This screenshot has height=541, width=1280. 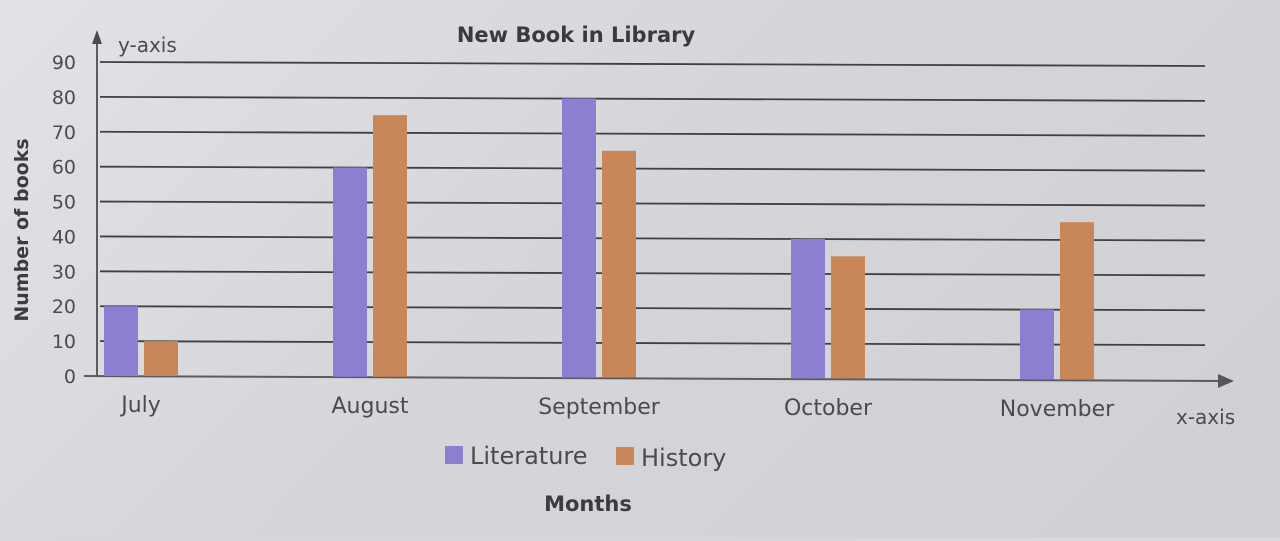 What do you see at coordinates (64, 342) in the screenshot?
I see `y-tick-label-10: 10` at bounding box center [64, 342].